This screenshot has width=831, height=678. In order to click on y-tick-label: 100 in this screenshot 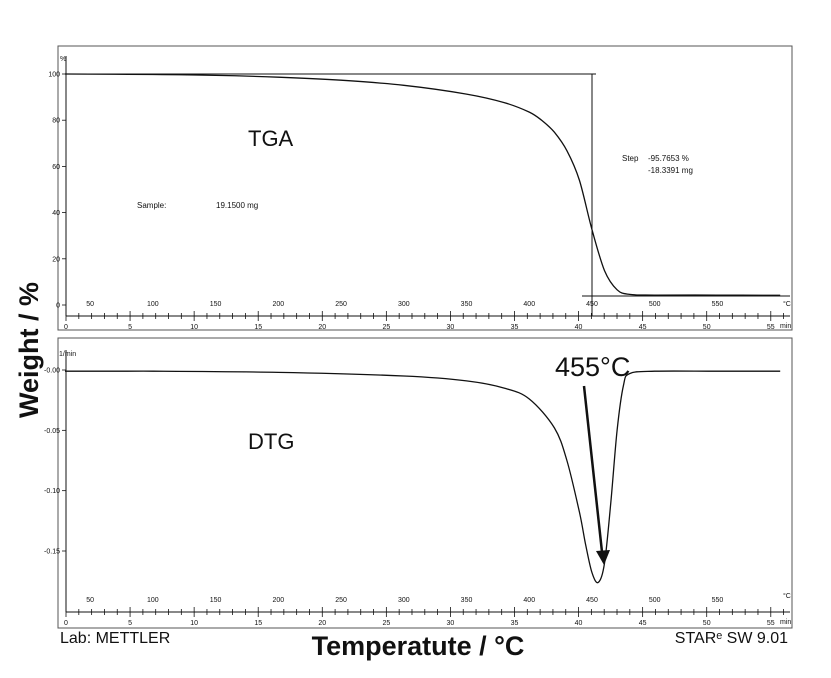, I will do `click(54, 75)`.